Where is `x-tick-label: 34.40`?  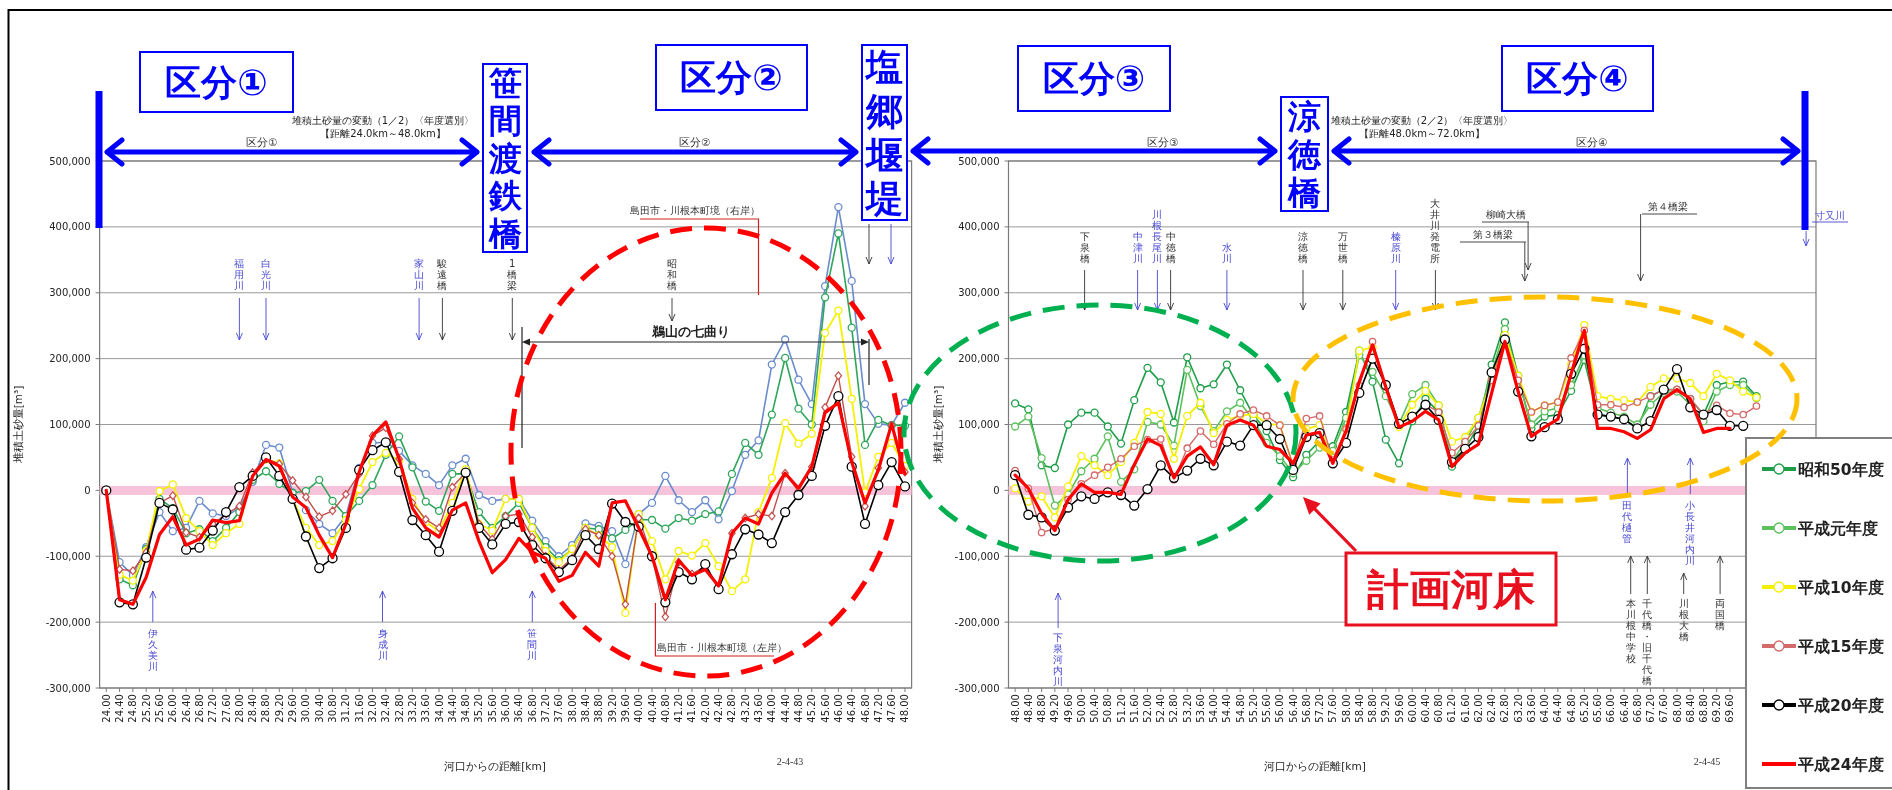
x-tick-label: 34.40 is located at coordinates (452, 708).